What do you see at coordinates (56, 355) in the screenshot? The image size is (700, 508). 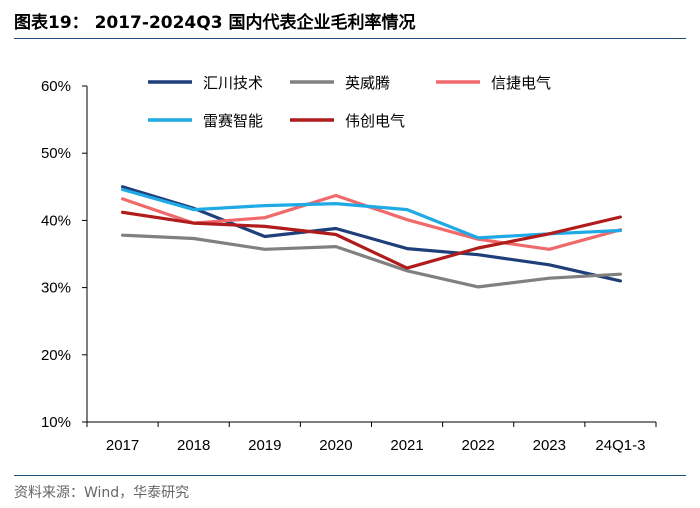 I see `y-tick-label: 20%` at bounding box center [56, 355].